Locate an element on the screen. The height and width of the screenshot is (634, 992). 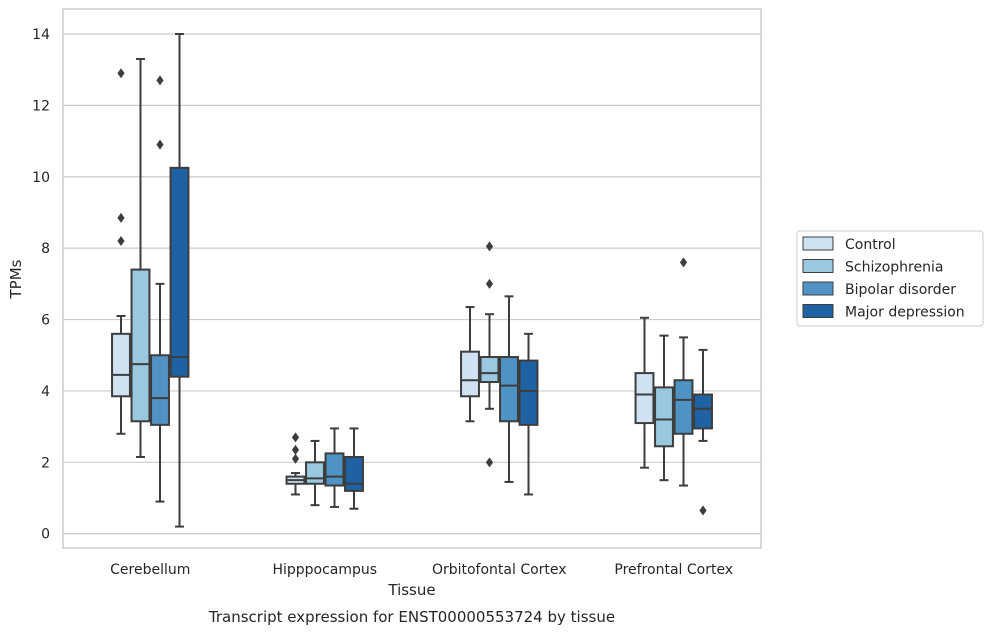
y-axis-title: TPMs is located at coordinates (16, 279).